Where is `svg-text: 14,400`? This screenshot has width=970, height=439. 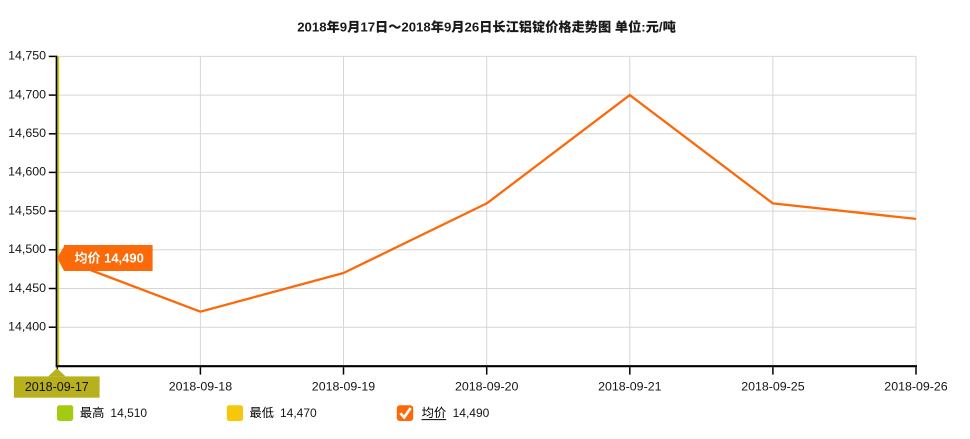 svg-text: 14,400 is located at coordinates (27, 327).